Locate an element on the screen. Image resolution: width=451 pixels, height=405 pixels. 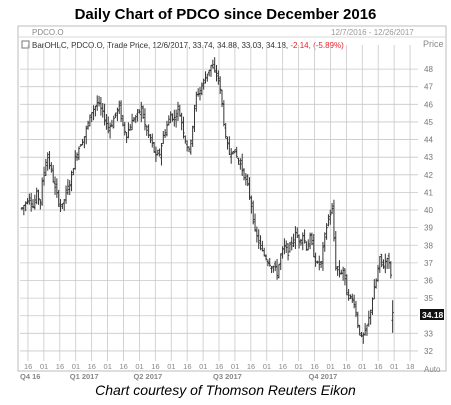
x-quarter-label: Q2 2017 is located at coordinates (147, 376).